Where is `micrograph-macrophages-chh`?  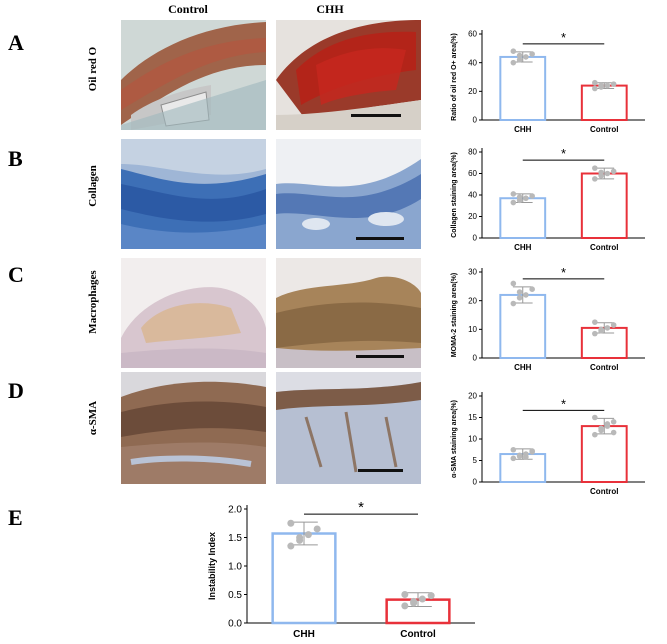 micrograph-macrophages-chh is located at coordinates (348, 313).